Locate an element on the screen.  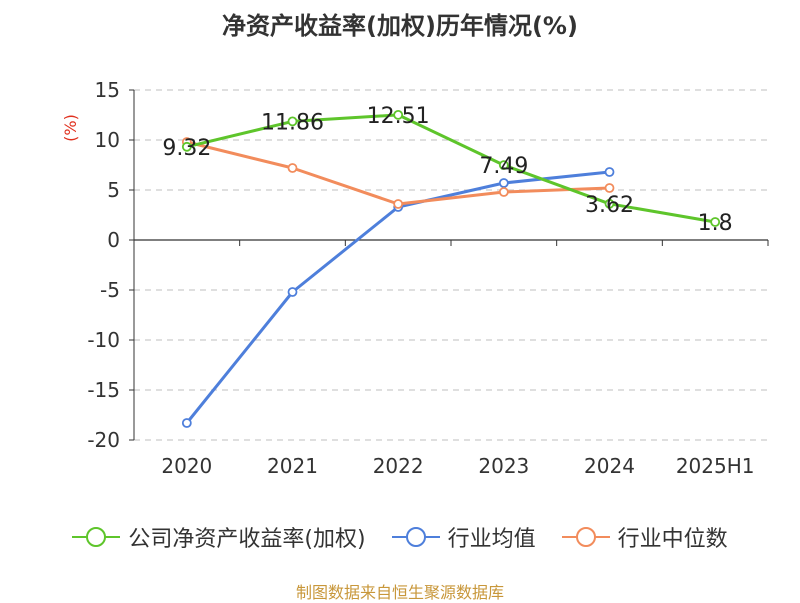
y-tick-label: 10 is located at coordinates (107, 140).